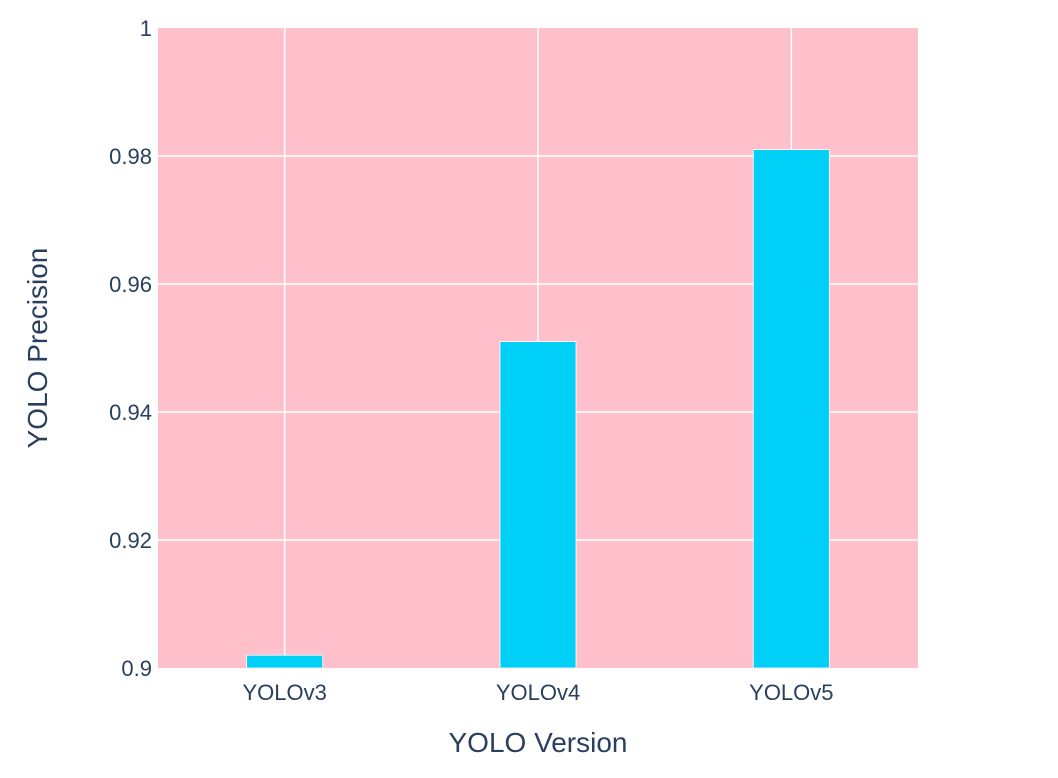 The image size is (1058, 778). I want to click on y-tick-label: 1, so click(146, 28).